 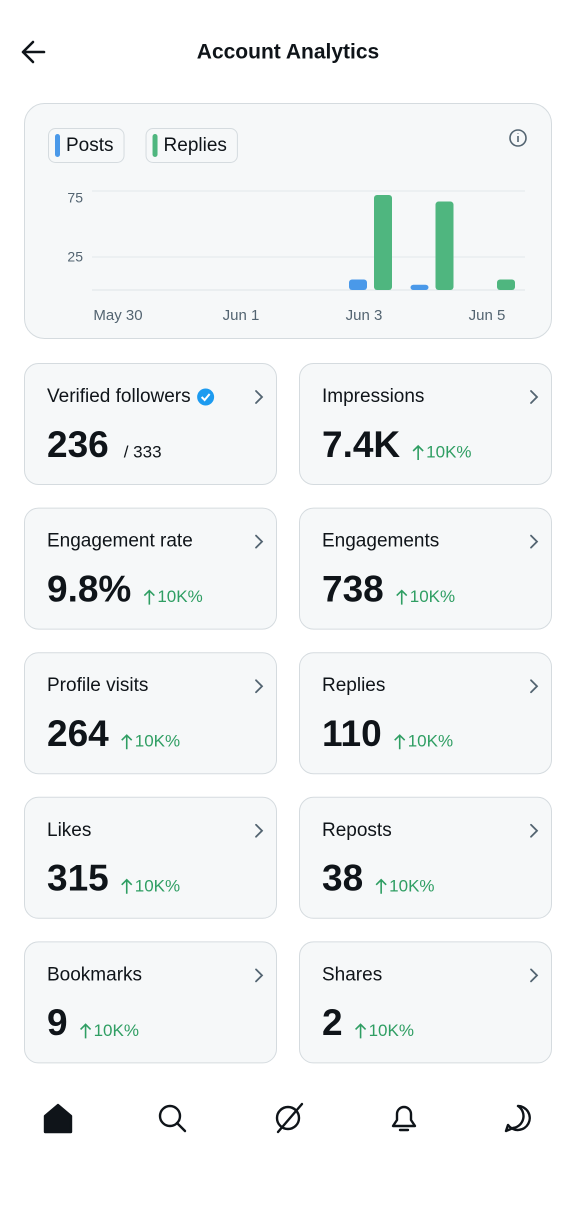 I want to click on metric-card: Impressions 7.4K 10K%, so click(x=425, y=424).